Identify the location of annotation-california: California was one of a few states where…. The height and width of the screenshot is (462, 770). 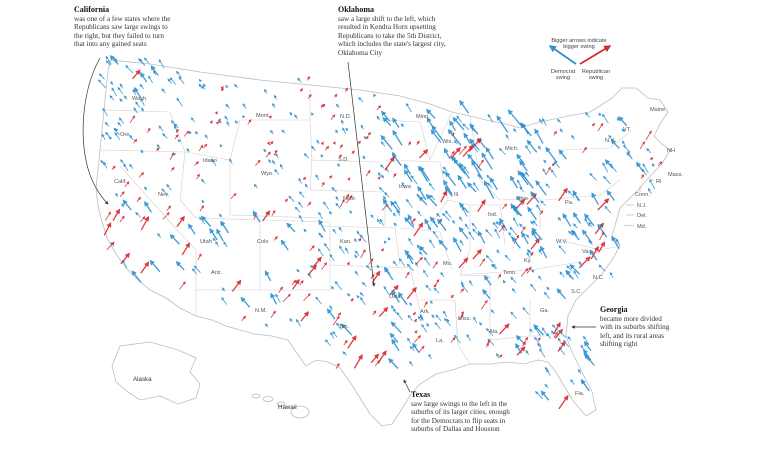
(149, 27).